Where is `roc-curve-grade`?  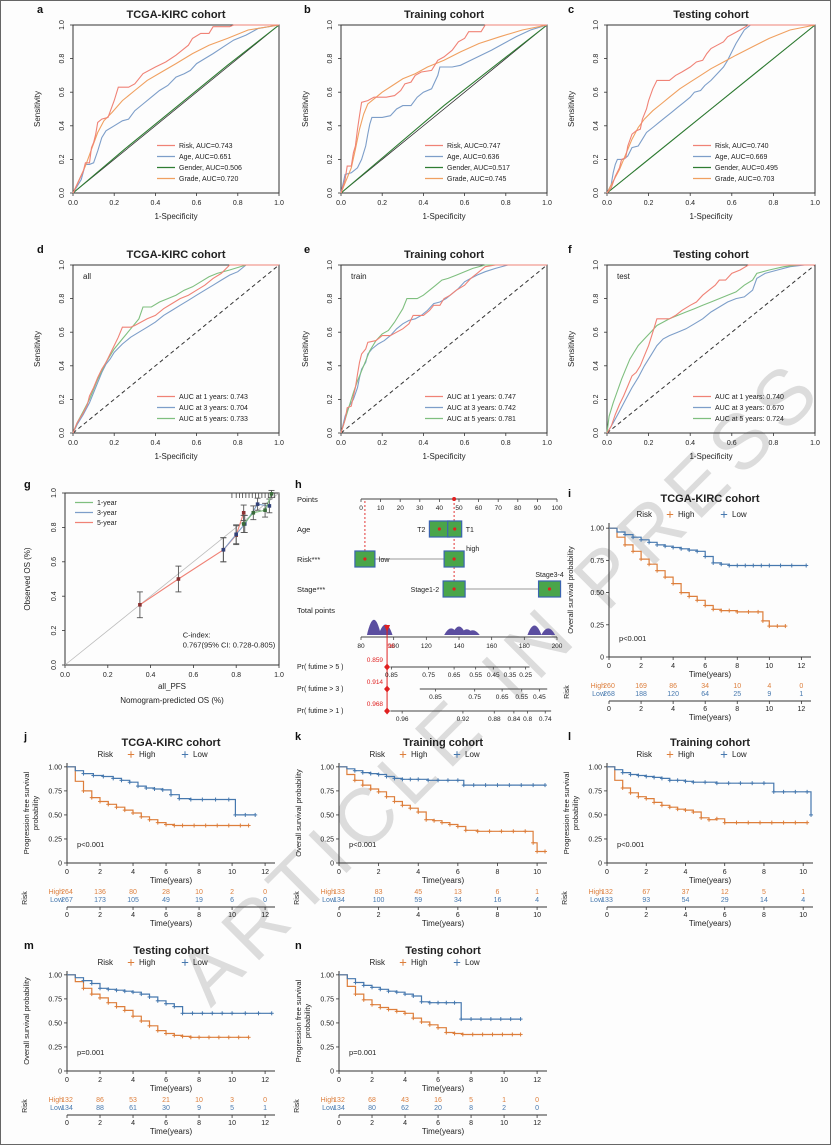
roc-curve-grade is located at coordinates (176, 109).